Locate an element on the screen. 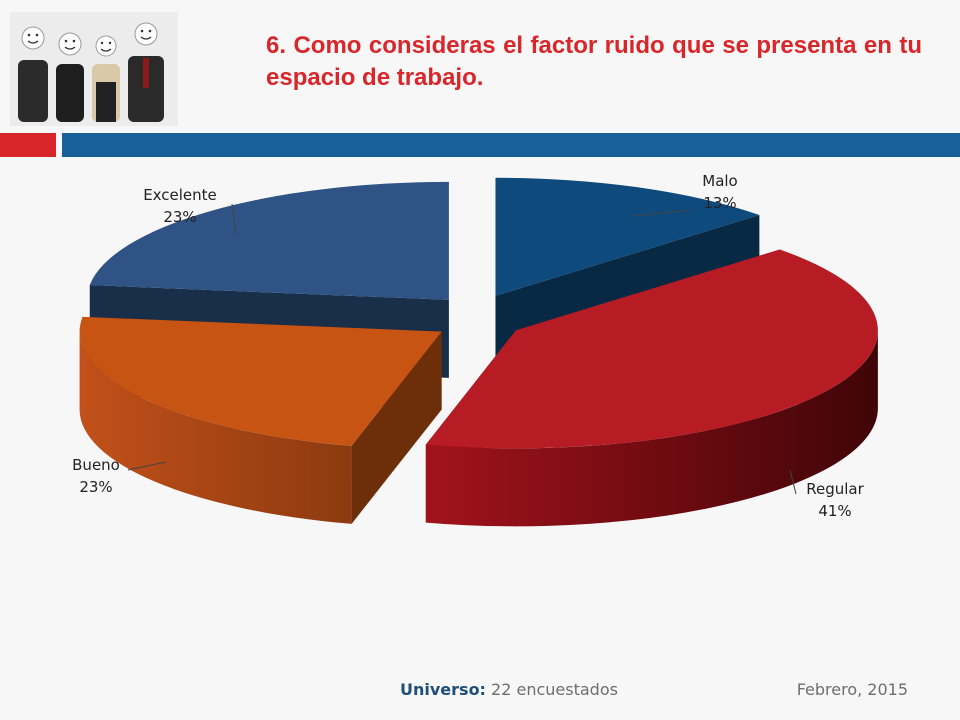  leader-line-excelente is located at coordinates (234, 219).